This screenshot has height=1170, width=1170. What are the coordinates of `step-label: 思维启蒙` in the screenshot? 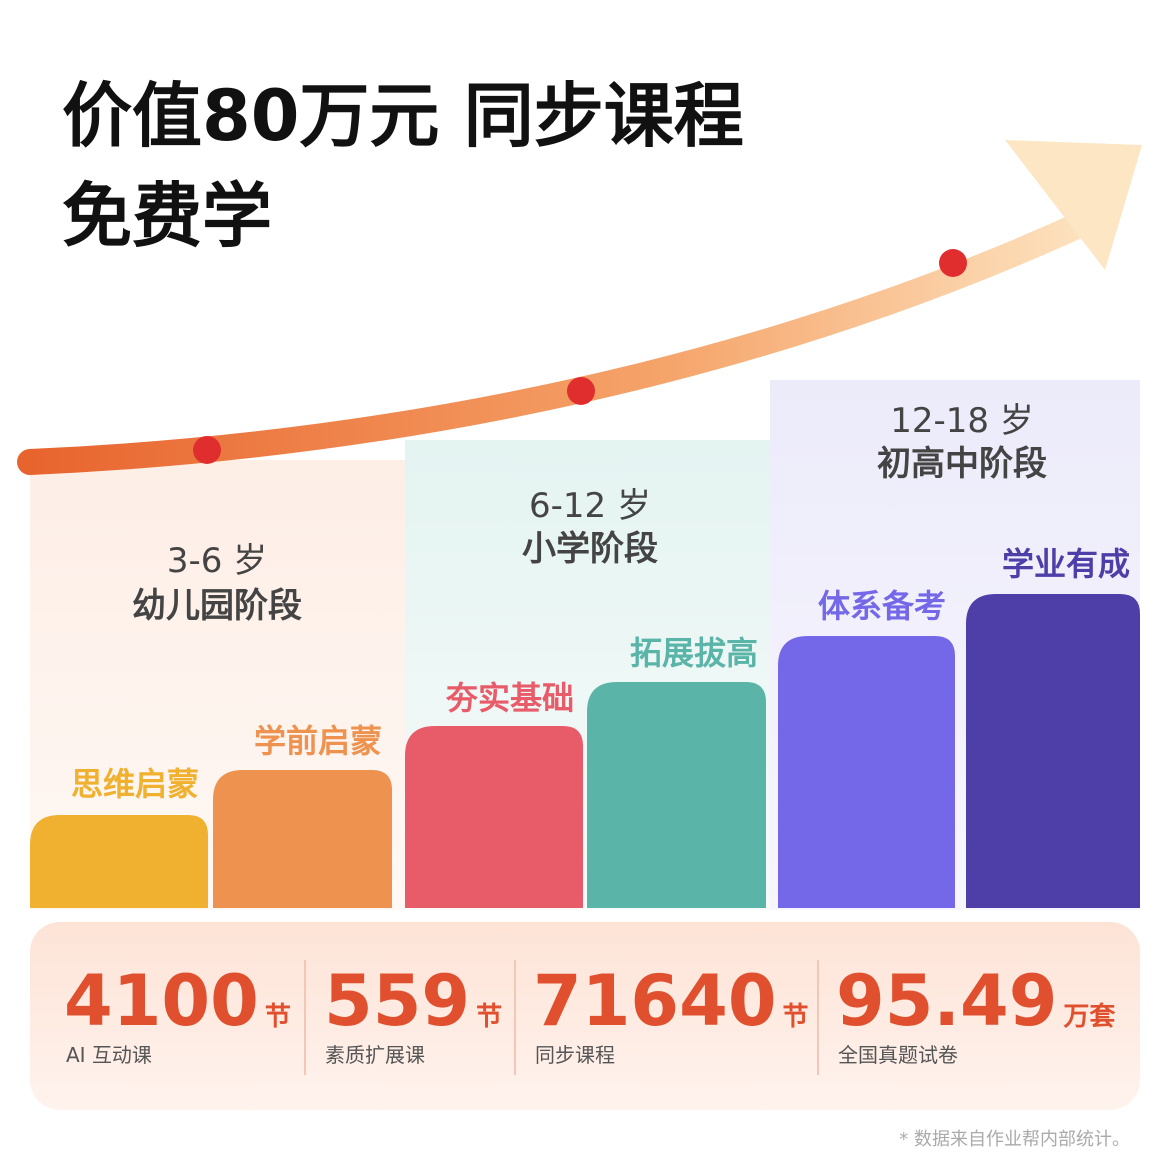 It's located at (135, 784).